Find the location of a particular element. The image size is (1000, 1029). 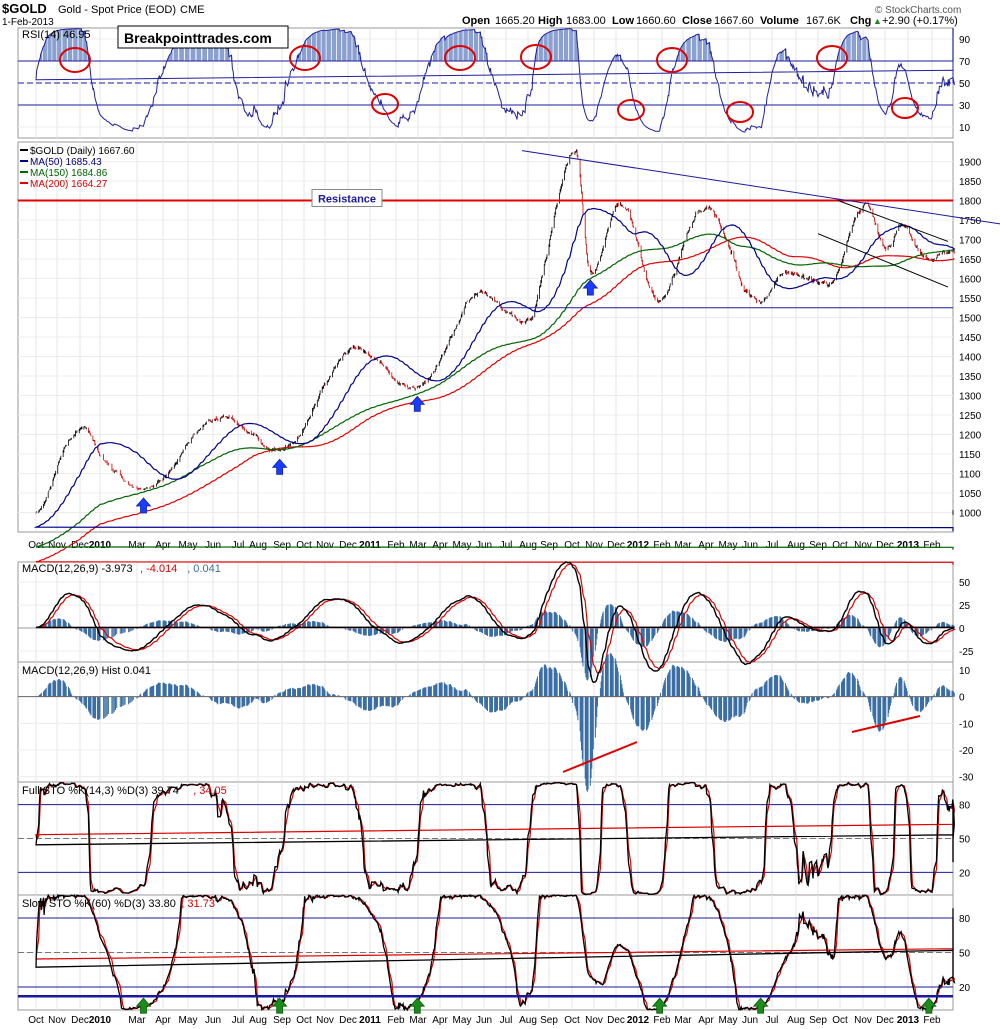

macd_hist-tick-label: 0 is located at coordinates (962, 698).